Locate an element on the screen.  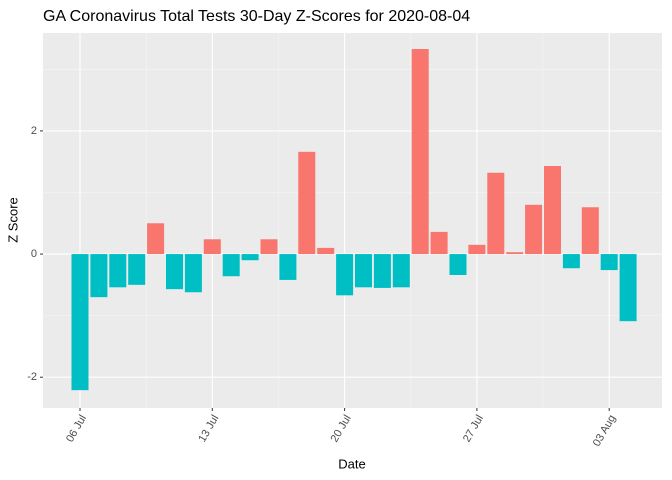
x-tick-label: 03 Aug is located at coordinates (605, 431).